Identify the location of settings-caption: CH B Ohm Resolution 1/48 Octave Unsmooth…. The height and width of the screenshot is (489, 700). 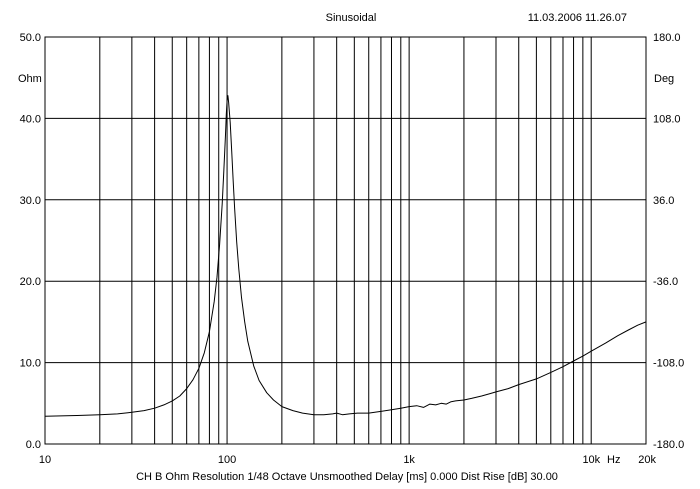
(347, 477).